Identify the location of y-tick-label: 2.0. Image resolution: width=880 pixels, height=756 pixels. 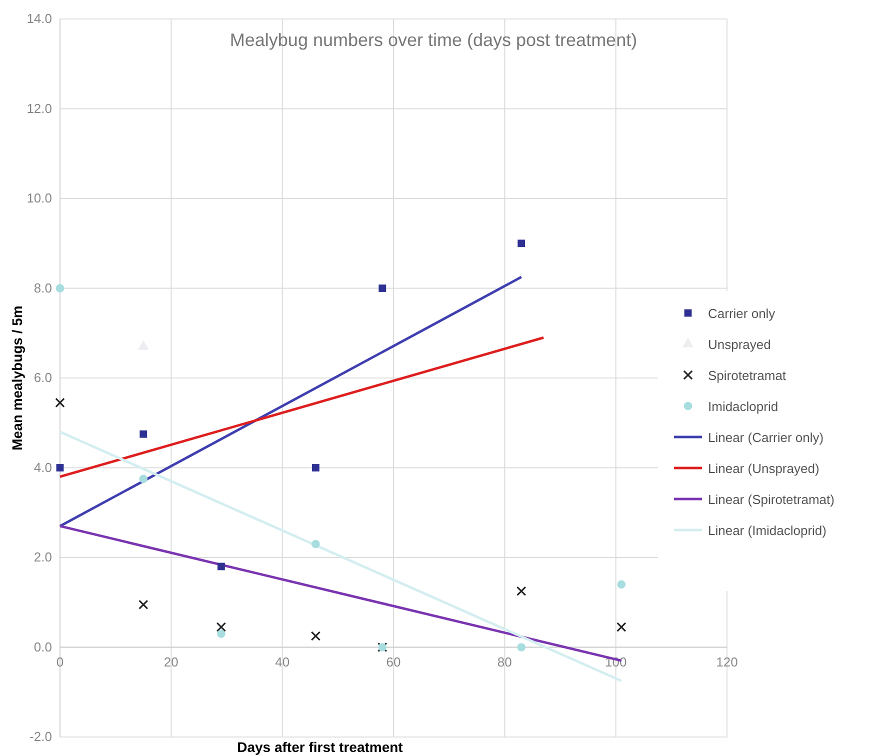
(43, 557).